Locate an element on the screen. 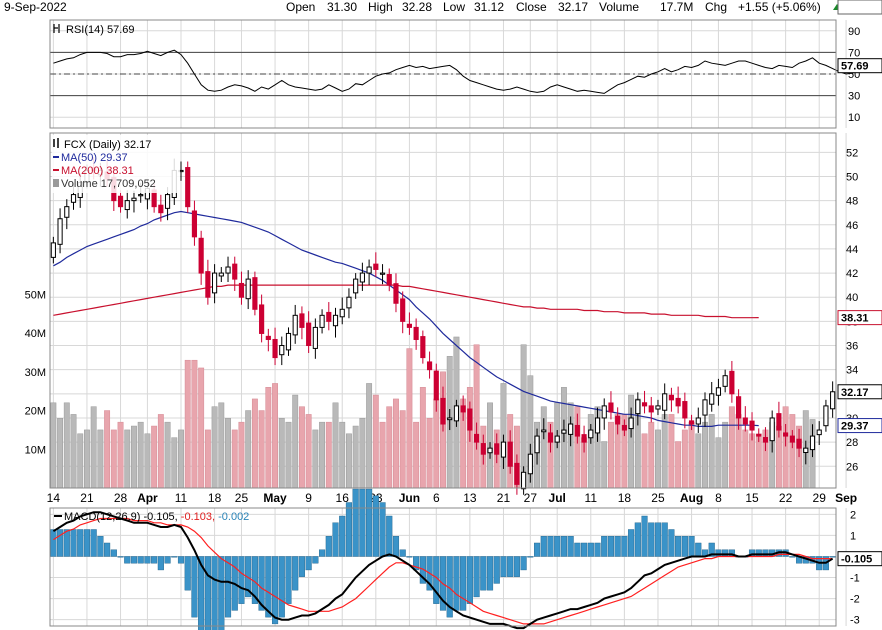 This screenshot has width=882, height=630. price-ytick-label: 50 is located at coordinates (852, 177).